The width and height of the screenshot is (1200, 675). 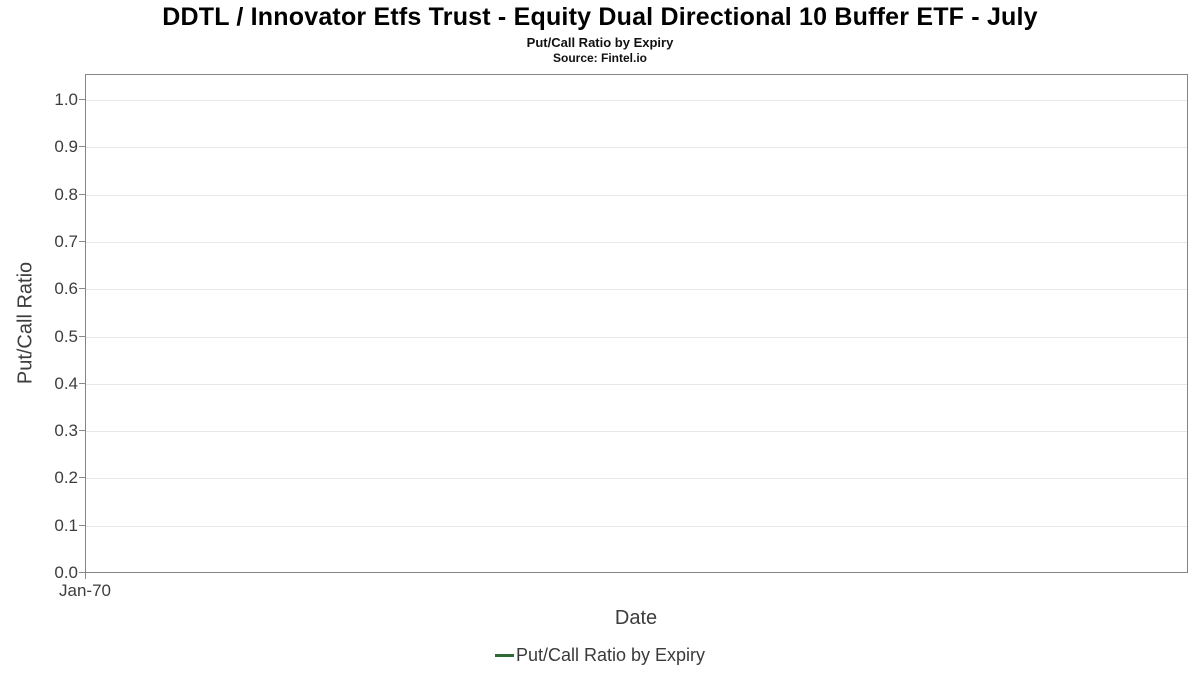 I want to click on y-tick-label: 1.0, so click(x=66, y=99).